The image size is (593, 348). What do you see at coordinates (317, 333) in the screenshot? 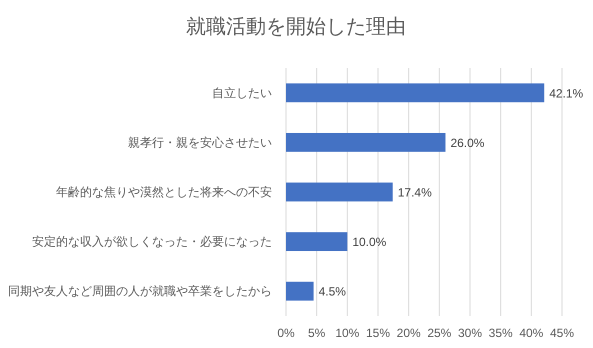
I see `xtick-label: 5%` at bounding box center [317, 333].